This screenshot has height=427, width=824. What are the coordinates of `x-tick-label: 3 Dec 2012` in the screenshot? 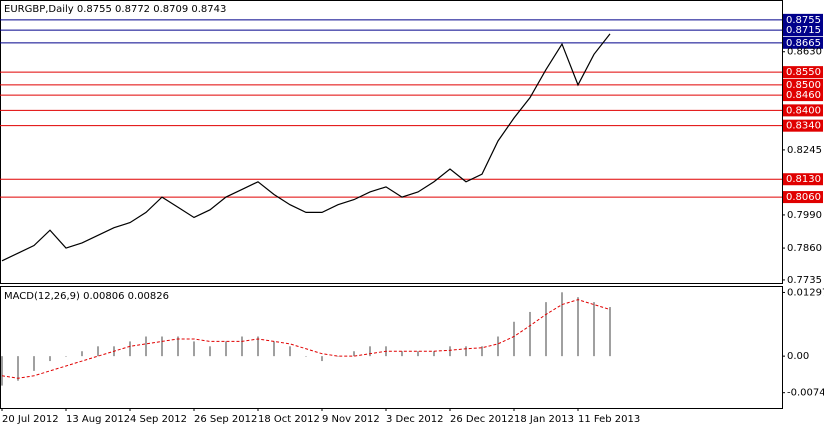 It's located at (415, 419).